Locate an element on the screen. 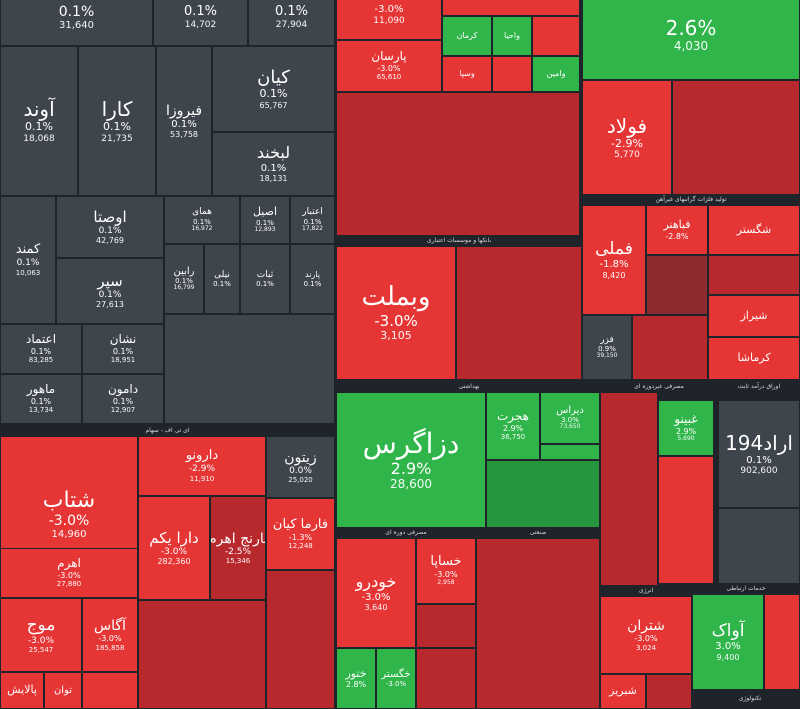  section-header-fixed-income: اوراق درآمد ثابت is located at coordinates (759, 387).